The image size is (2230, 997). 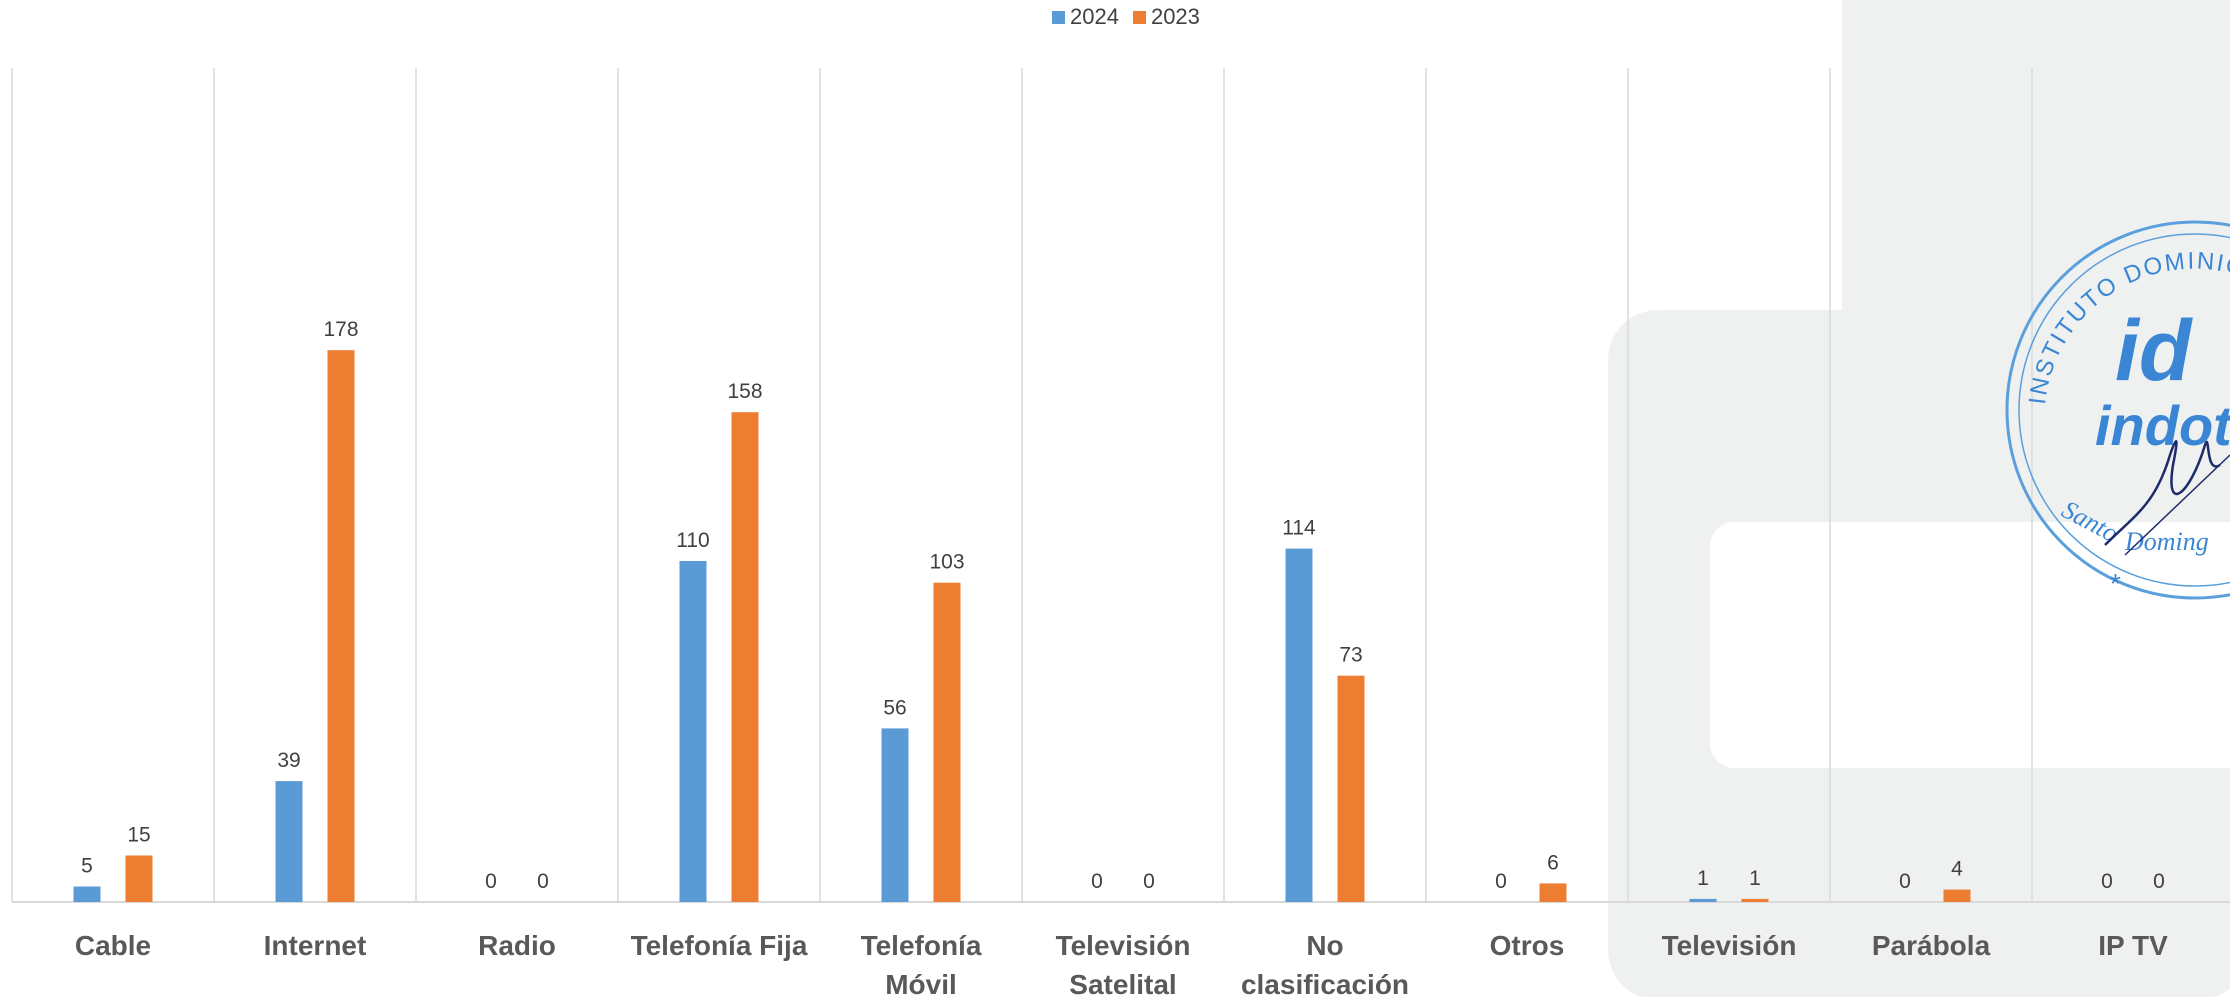 What do you see at coordinates (1755, 878) in the screenshot?
I see `data-label-2023-8: 1` at bounding box center [1755, 878].